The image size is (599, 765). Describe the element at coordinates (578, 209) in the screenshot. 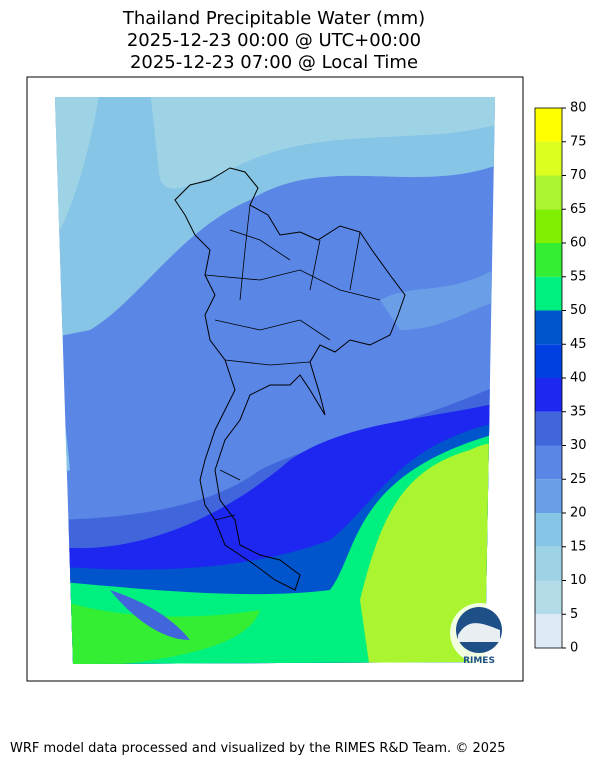

I see `tick-label: 65` at that location.